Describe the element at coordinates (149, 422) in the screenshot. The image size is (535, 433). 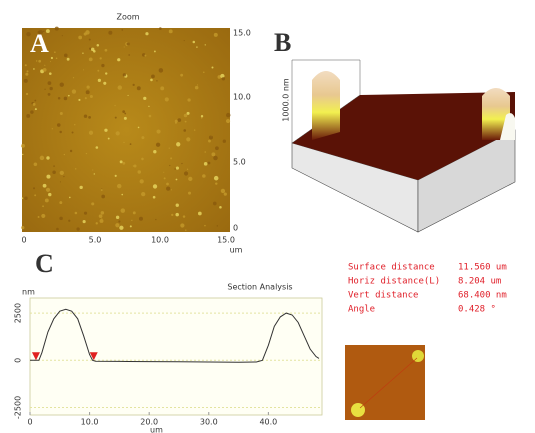
I see `x-tick-label: 20.0` at that location.